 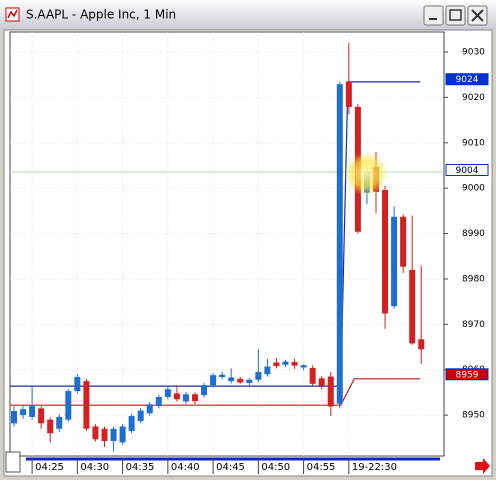 I want to click on minimize-button, so click(x=433, y=15).